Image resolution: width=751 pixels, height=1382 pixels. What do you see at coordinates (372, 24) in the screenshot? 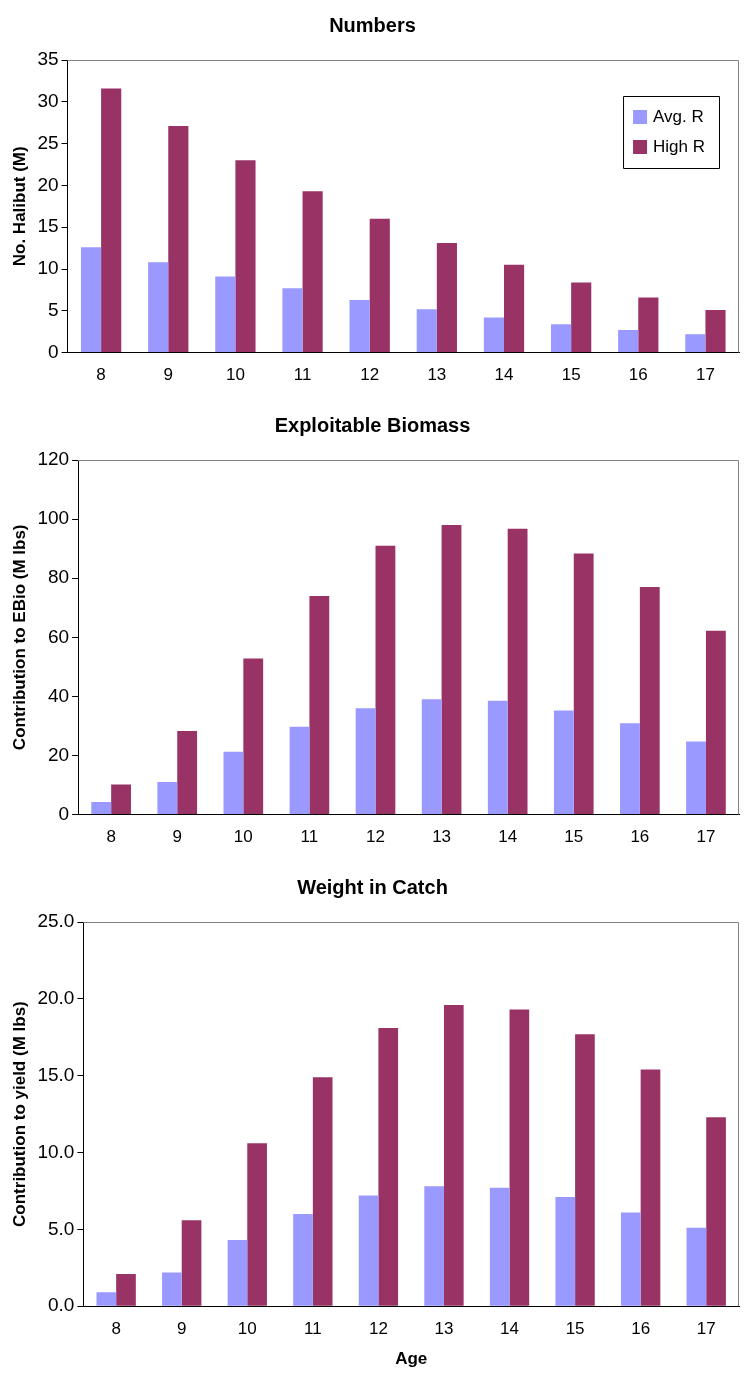
I see `chart-title: Numbers` at bounding box center [372, 24].